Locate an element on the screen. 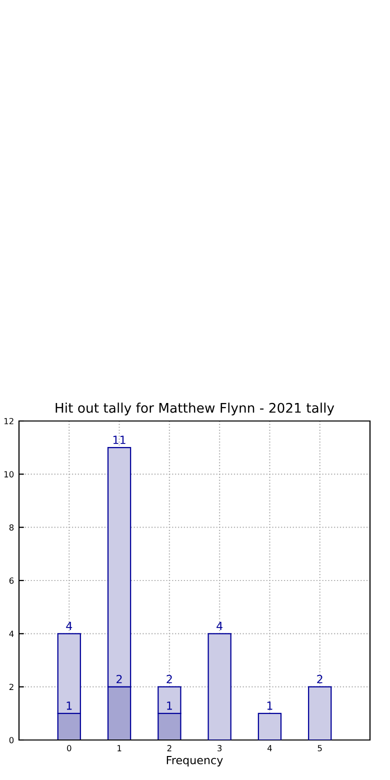  x-axis-title: Frequency is located at coordinates (194, 761).